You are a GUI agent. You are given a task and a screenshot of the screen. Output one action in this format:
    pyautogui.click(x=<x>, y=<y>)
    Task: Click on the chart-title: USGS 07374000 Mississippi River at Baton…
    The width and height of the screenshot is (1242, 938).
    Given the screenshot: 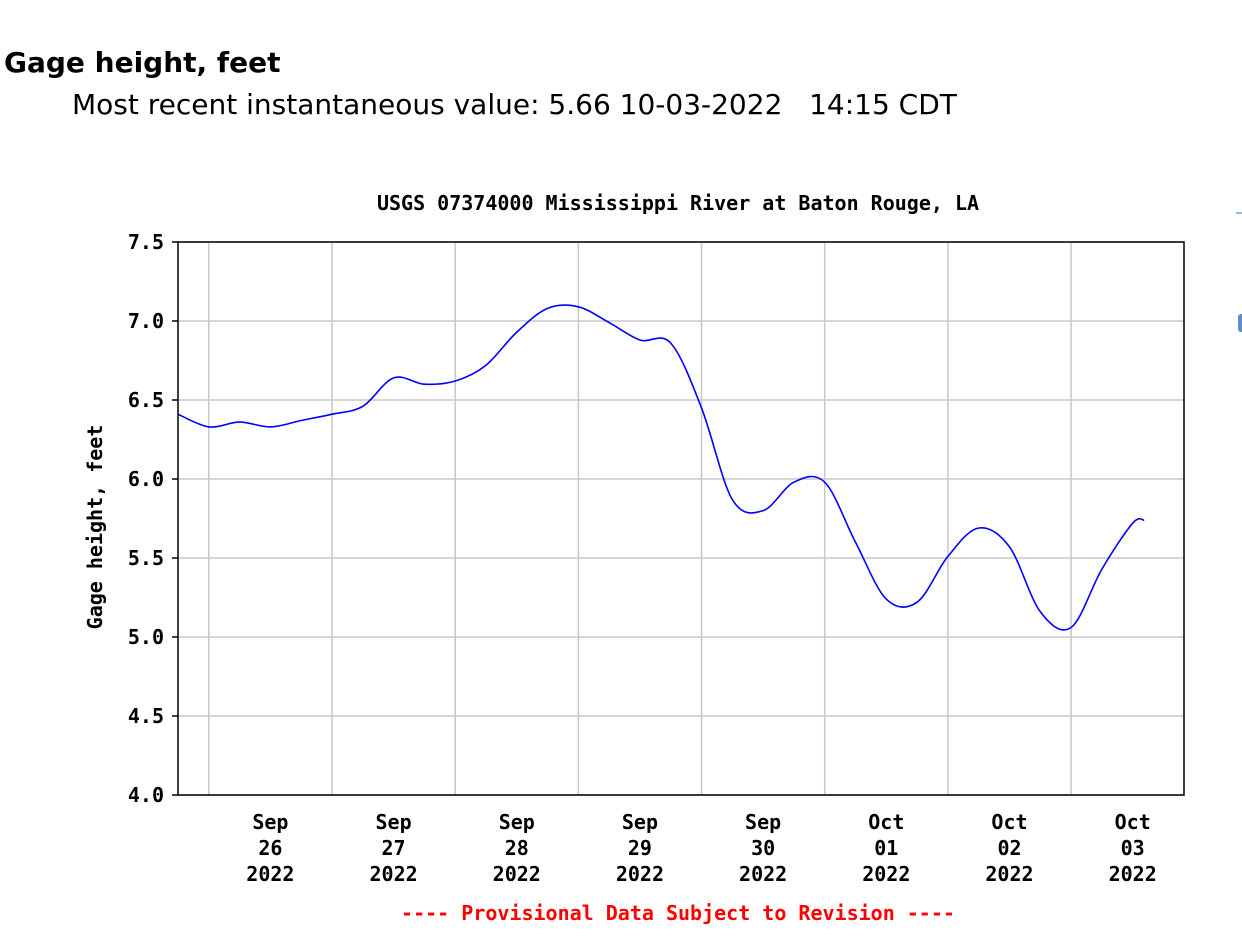 What is the action you would take?
    pyautogui.click(x=678, y=203)
    